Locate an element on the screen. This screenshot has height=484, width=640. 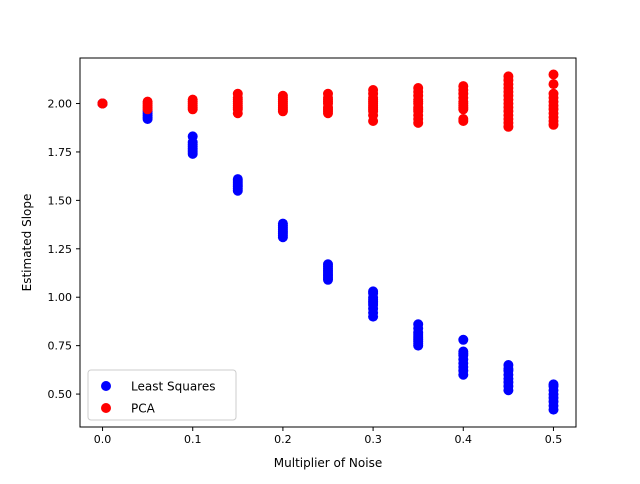
legend-label-least-squares: Least Squares is located at coordinates (173, 387).